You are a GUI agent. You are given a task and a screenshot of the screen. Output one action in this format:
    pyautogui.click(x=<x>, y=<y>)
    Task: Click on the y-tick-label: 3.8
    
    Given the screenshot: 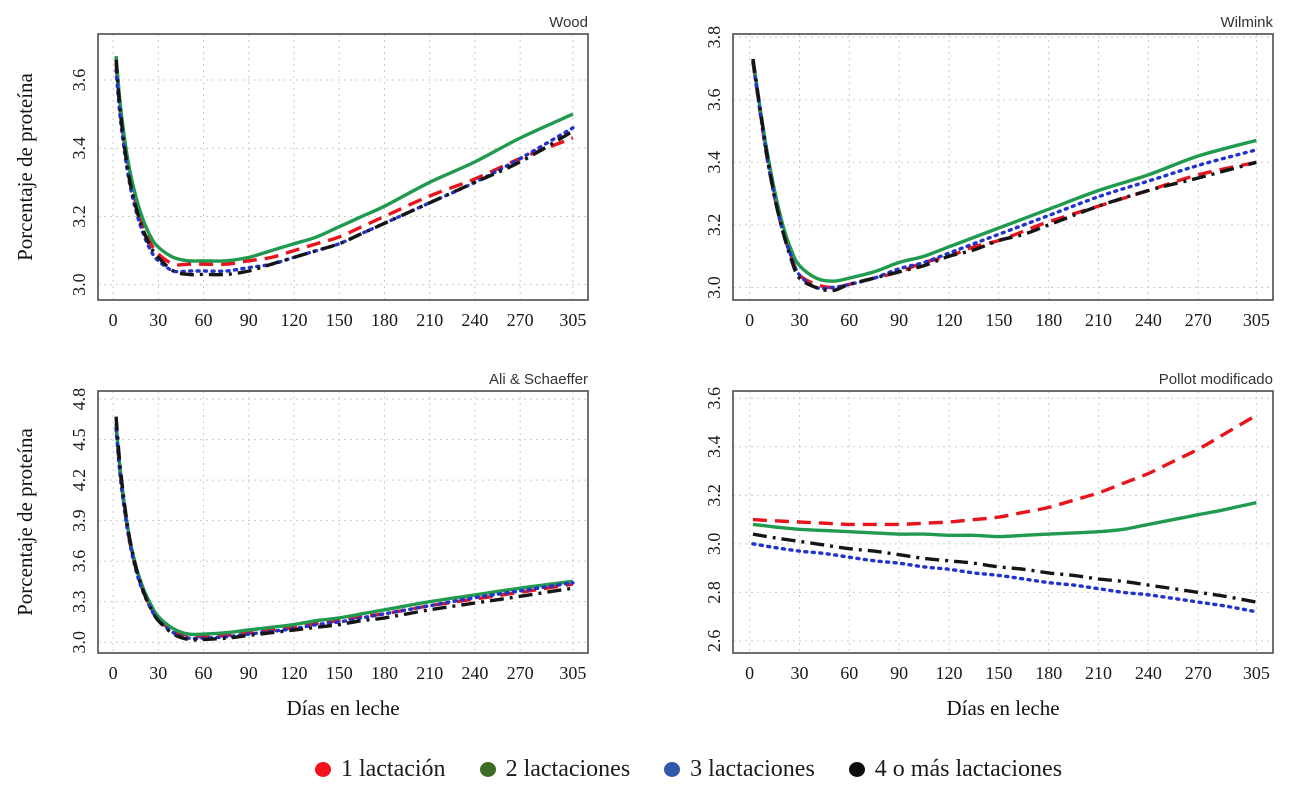 What is the action you would take?
    pyautogui.click(x=714, y=37)
    